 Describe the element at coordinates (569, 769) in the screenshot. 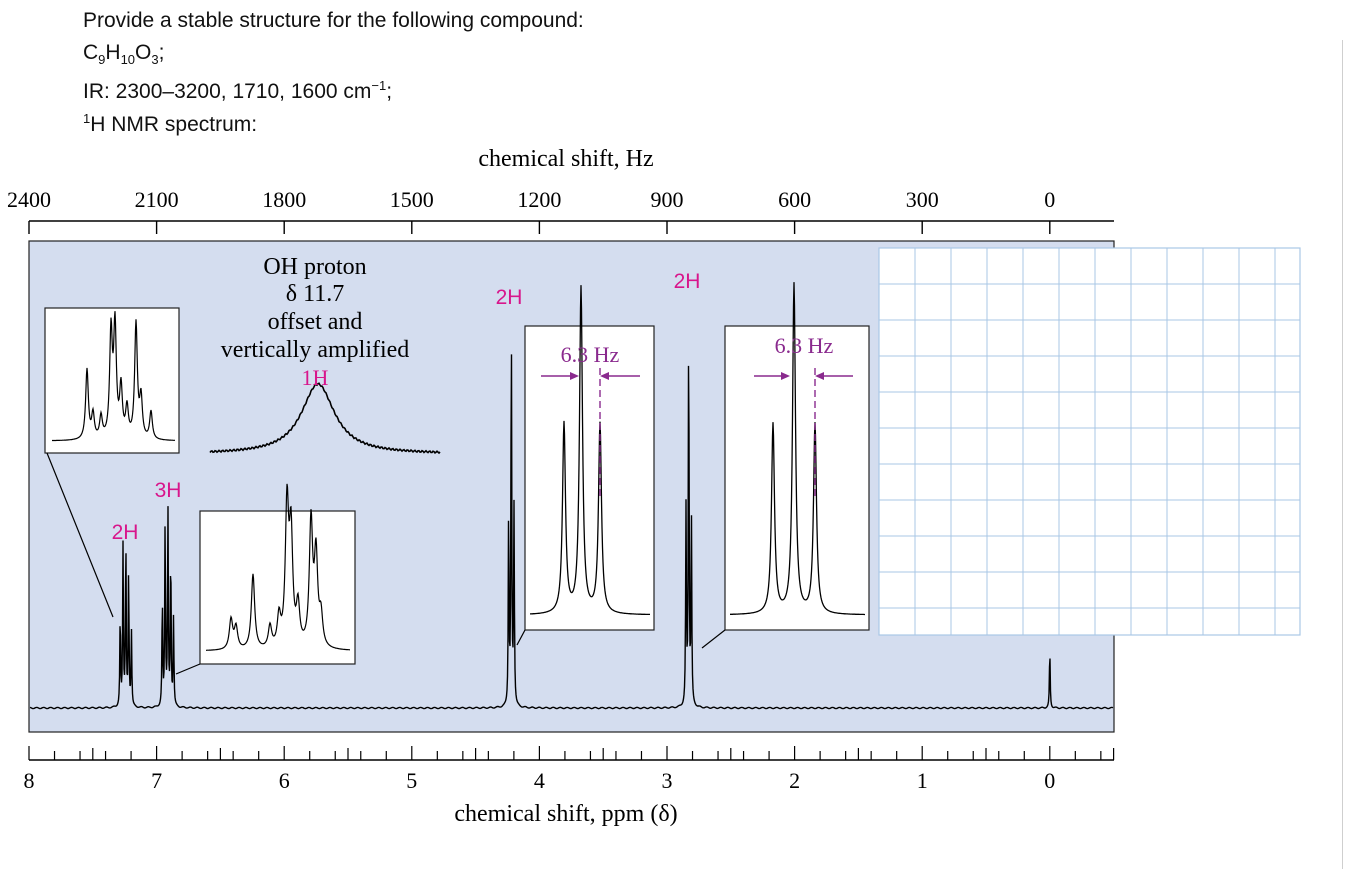

I see `ppm-axis: 8 7 6 5 4 3 2 1 0` at that location.